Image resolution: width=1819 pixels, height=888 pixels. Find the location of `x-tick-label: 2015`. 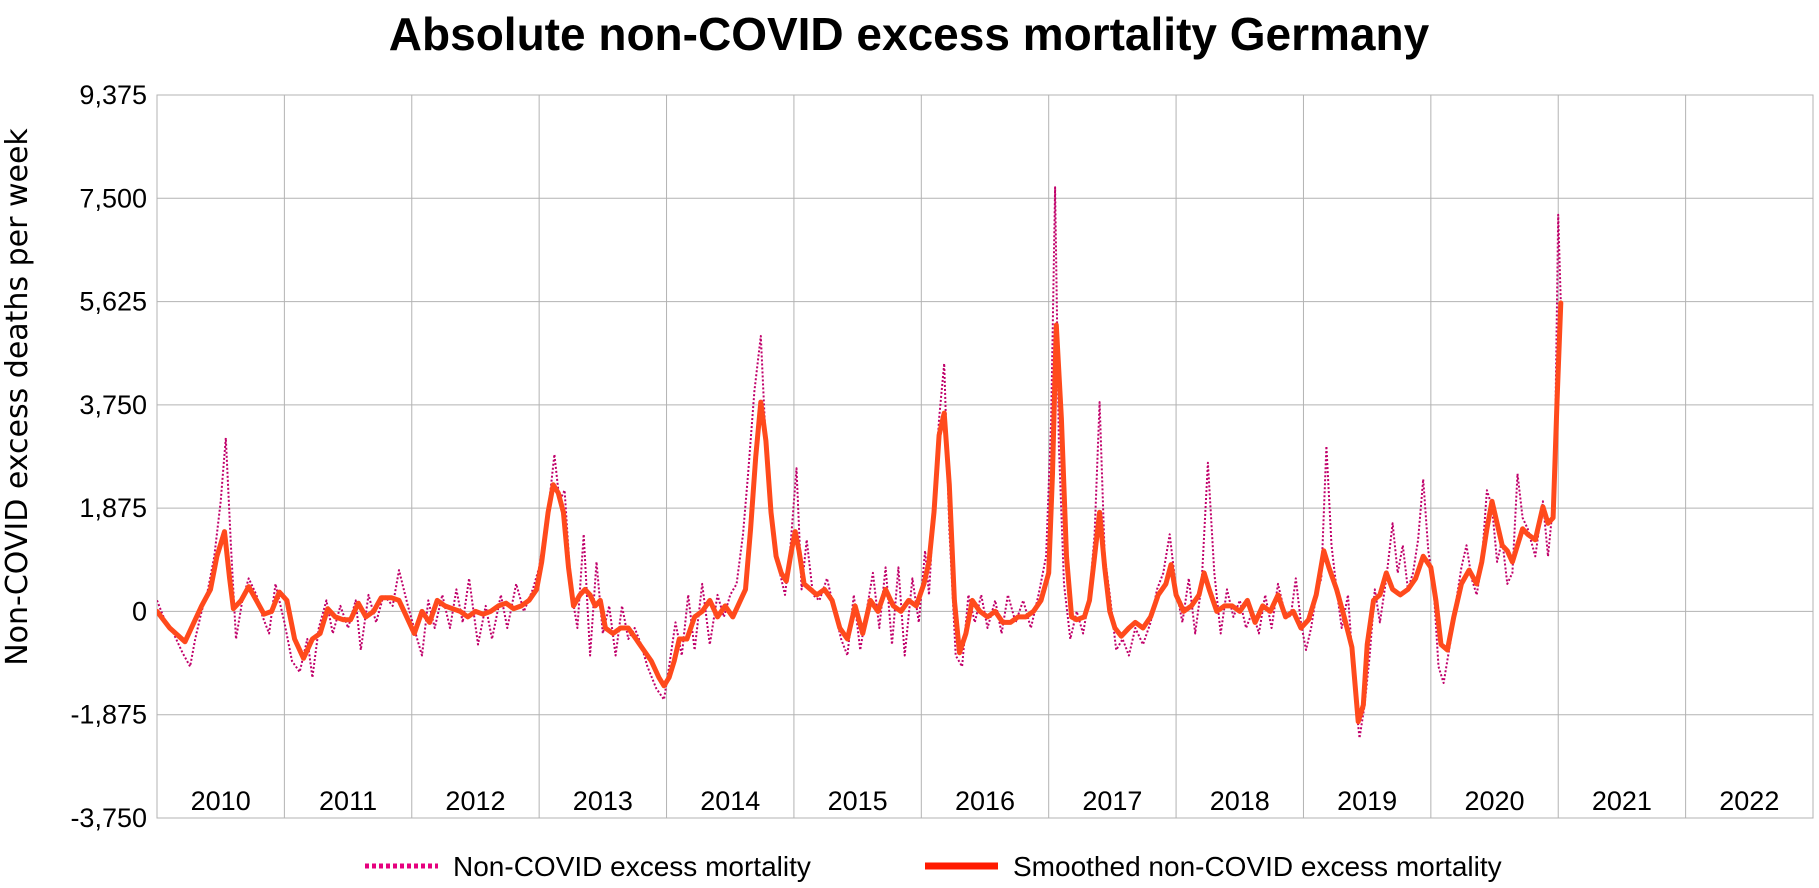

x-tick-label: 2015 is located at coordinates (858, 801).